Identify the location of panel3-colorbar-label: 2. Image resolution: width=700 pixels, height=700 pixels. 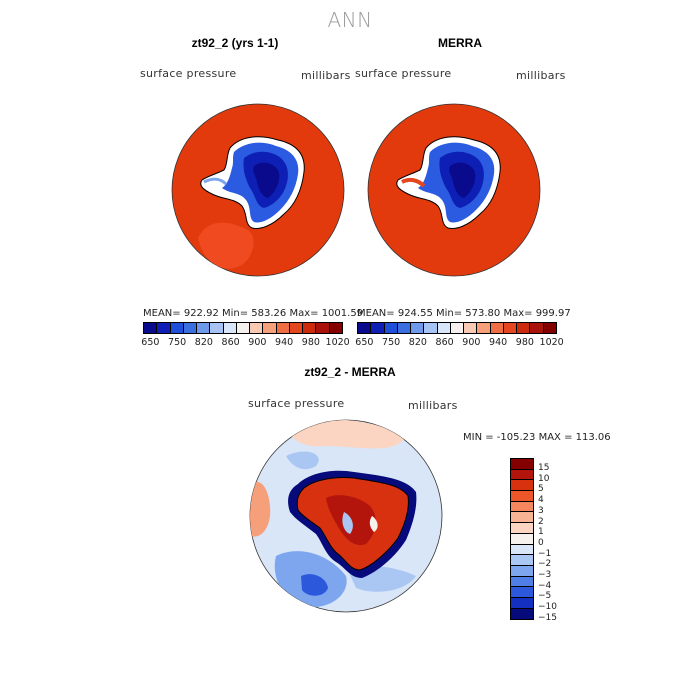
(541, 521).